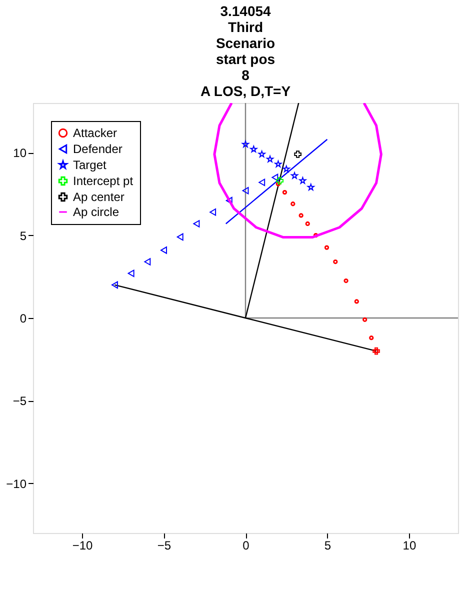 The width and height of the screenshot is (473, 608). Describe the element at coordinates (98, 197) in the screenshot. I see `legend-label: Ap center` at that location.